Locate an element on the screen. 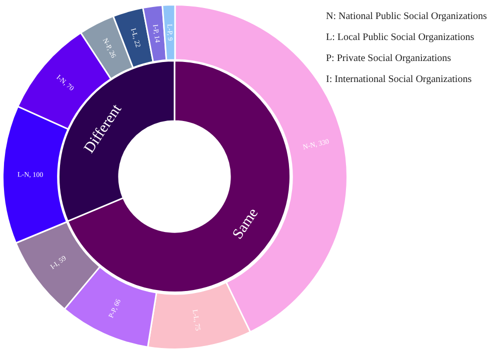  text: P: Private Social Organizations is located at coordinates (389, 59).